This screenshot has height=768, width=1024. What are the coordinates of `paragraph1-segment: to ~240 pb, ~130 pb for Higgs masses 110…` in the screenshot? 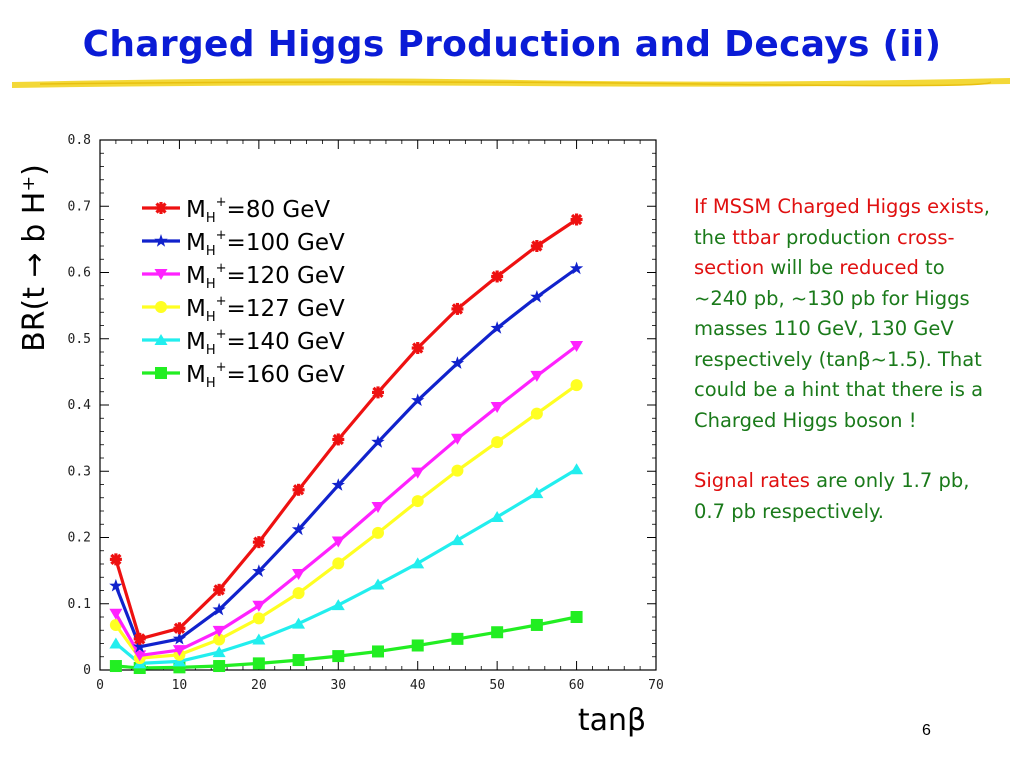 It's located at (839, 344).